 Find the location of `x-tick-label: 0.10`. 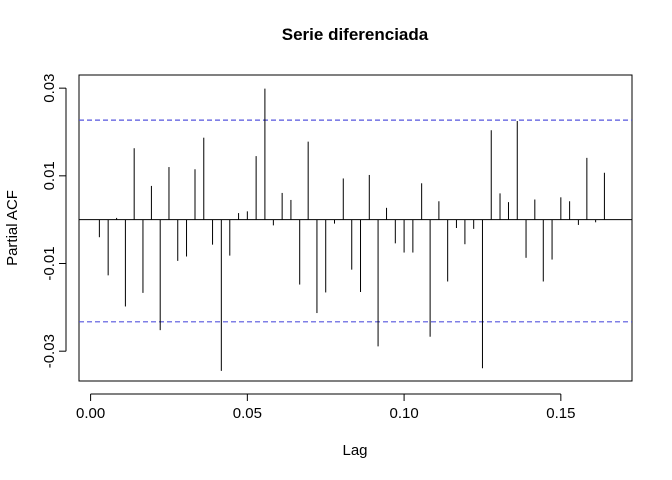

x-tick-label: 0.10 is located at coordinates (403, 413).